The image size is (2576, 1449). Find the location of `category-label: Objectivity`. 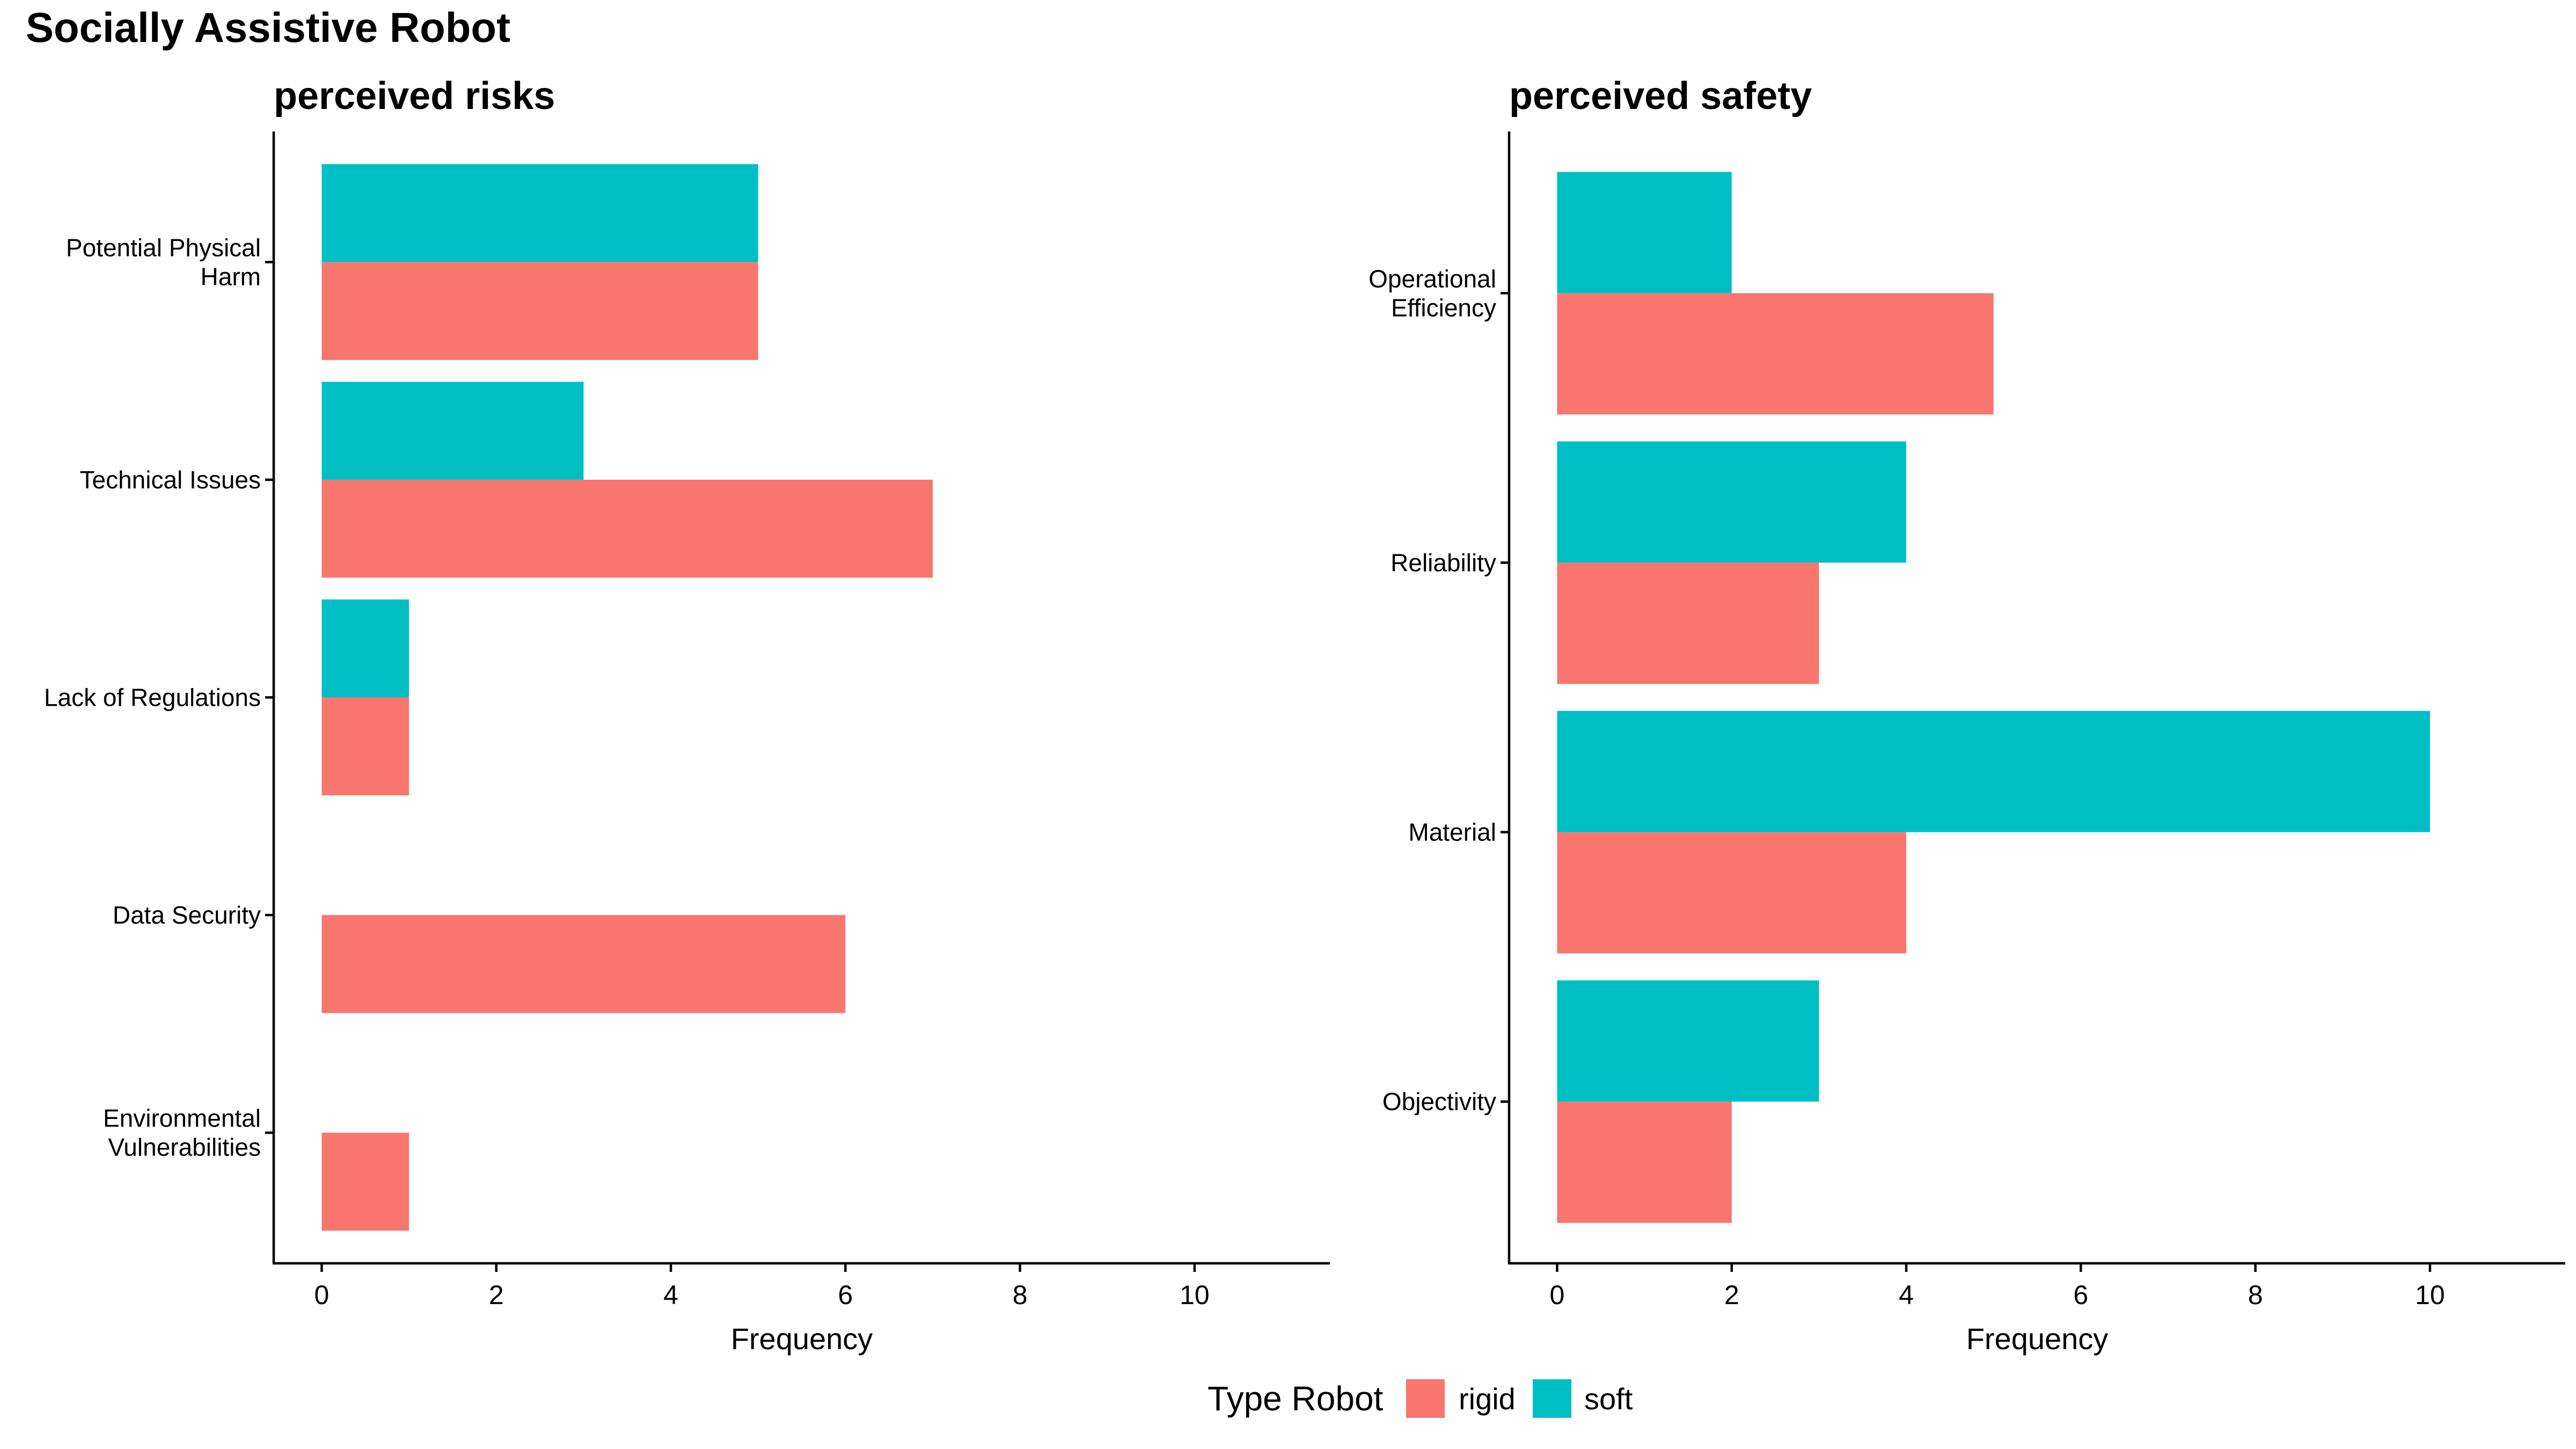

category-label: Objectivity is located at coordinates (1439, 1102).